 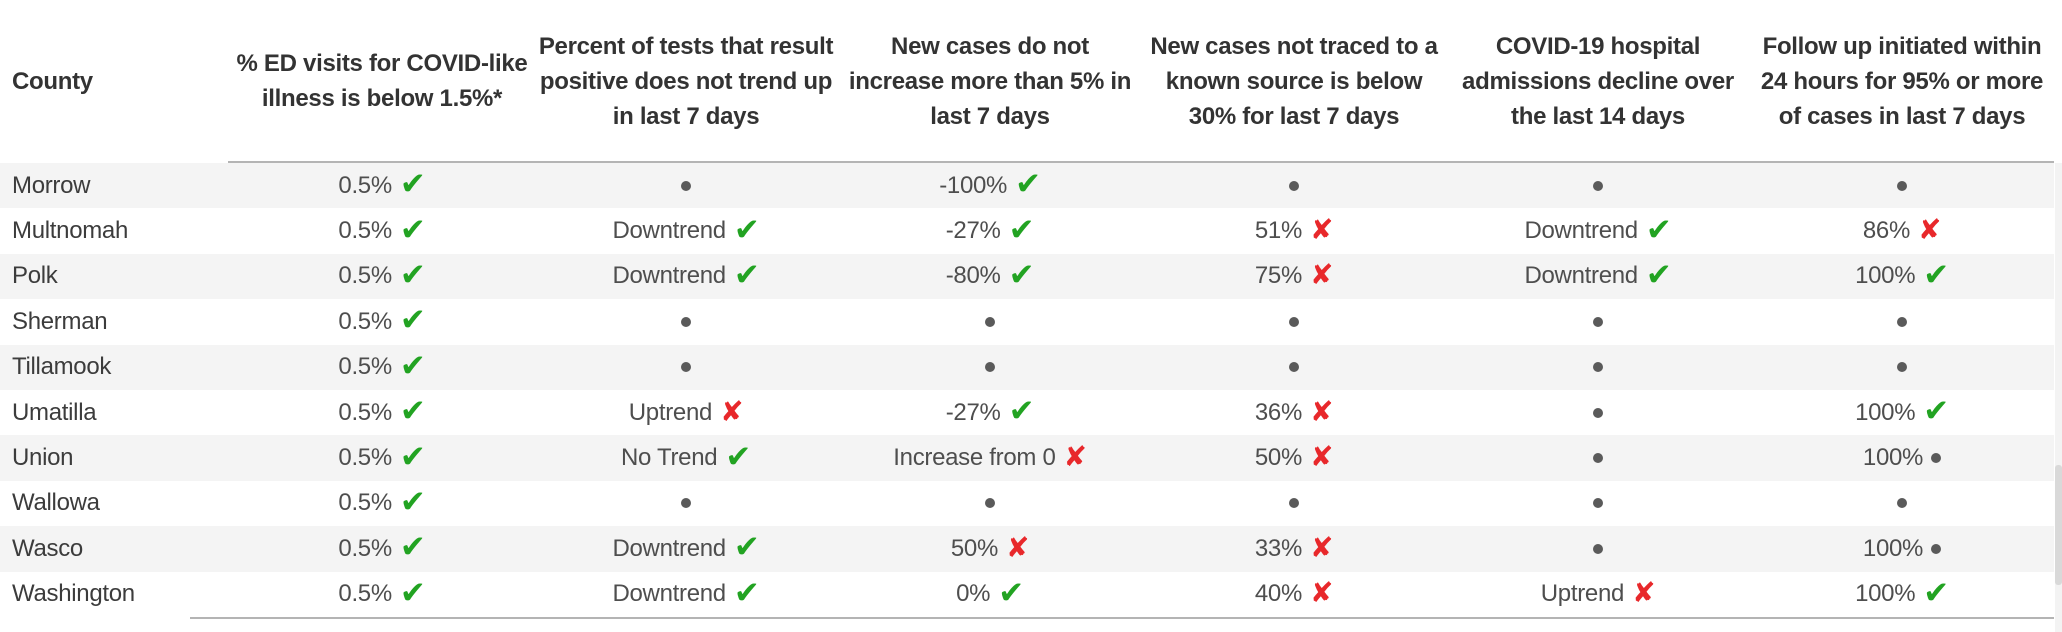 What do you see at coordinates (115, 594) in the screenshot?
I see `county-cell: Washington` at bounding box center [115, 594].